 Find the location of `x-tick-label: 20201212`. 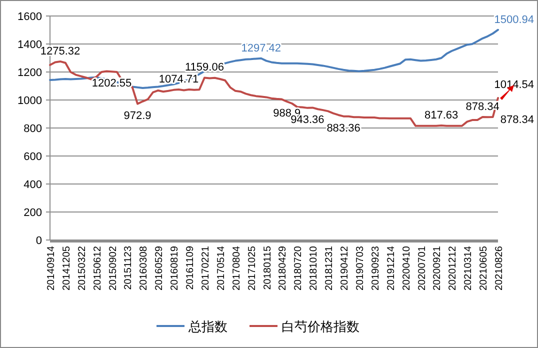

x-tick-label: 20201212 is located at coordinates (453, 268).